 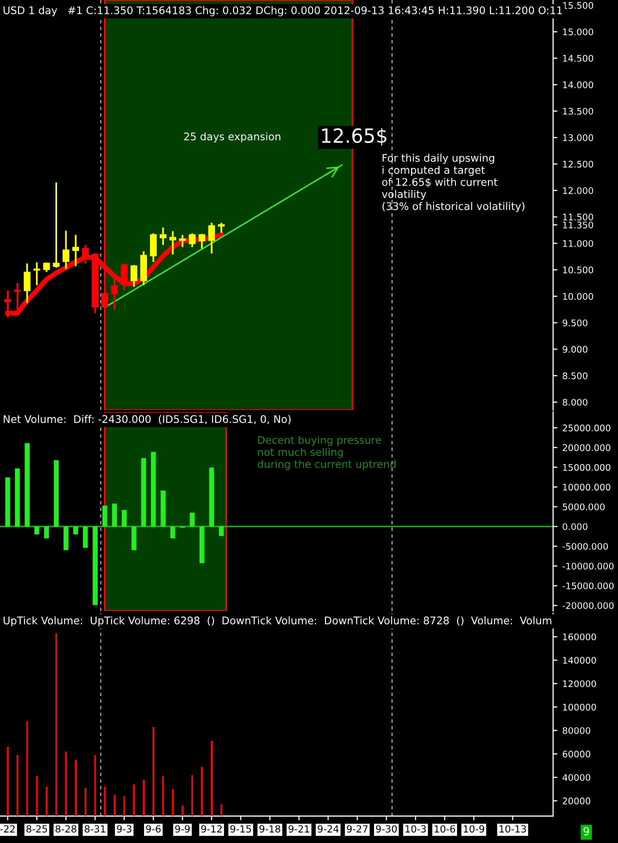 What do you see at coordinates (578, 190) in the screenshot?
I see `y-tick-label: 12.000` at bounding box center [578, 190].